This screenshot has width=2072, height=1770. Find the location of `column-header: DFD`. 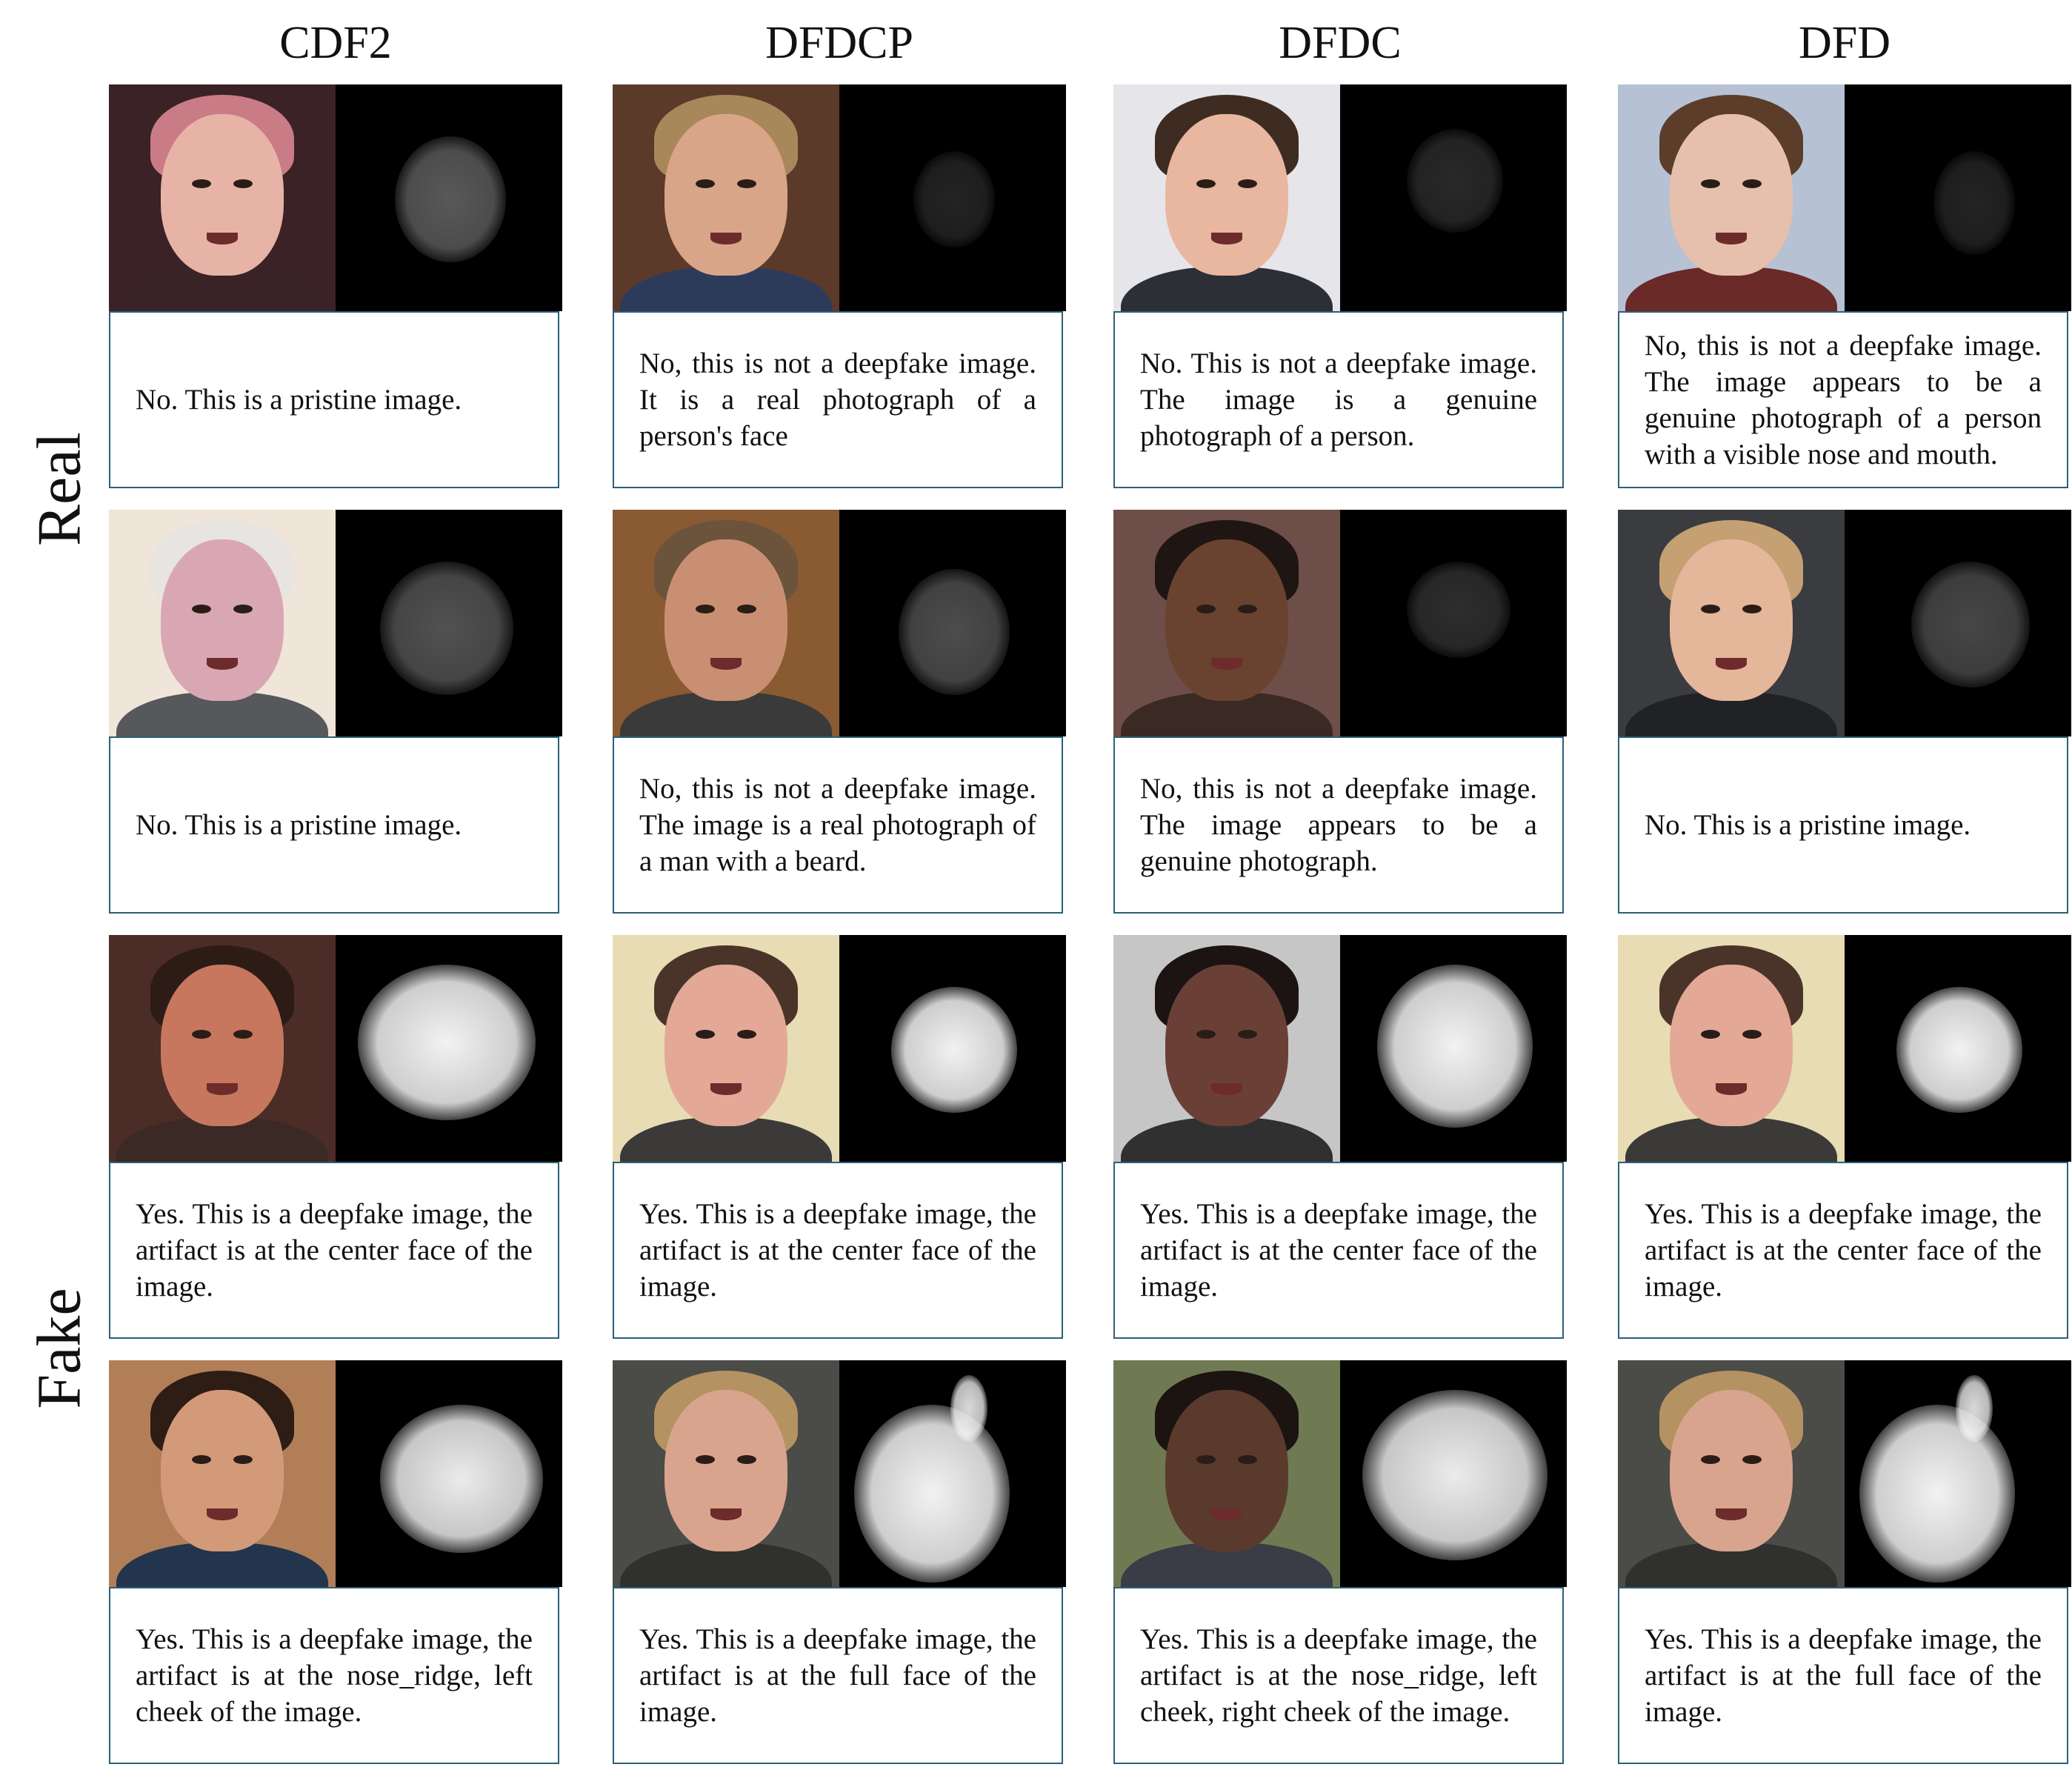

column-header: DFD is located at coordinates (1844, 43).